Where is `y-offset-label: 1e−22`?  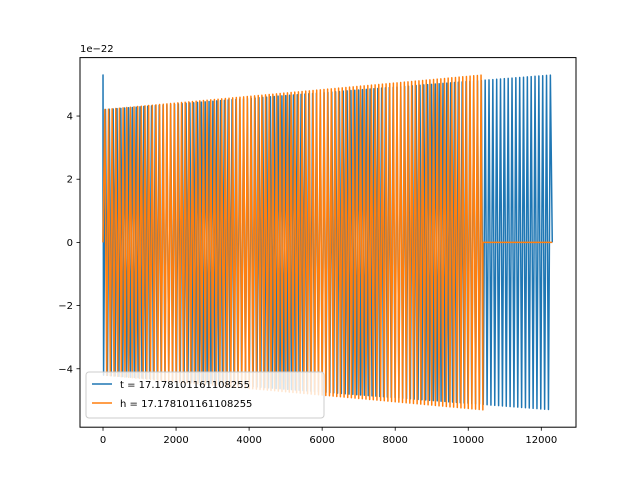 y-offset-label: 1e−22 is located at coordinates (97, 49).